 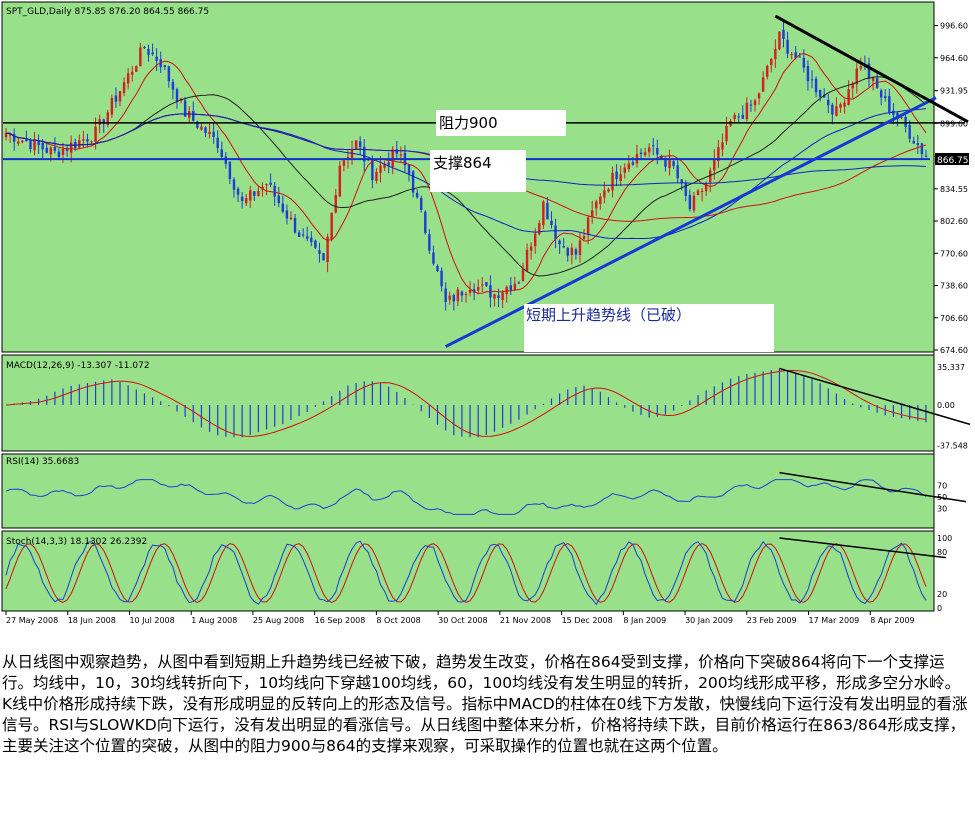 What do you see at coordinates (953, 161) in the screenshot?
I see `last-price: 866.75` at bounding box center [953, 161].